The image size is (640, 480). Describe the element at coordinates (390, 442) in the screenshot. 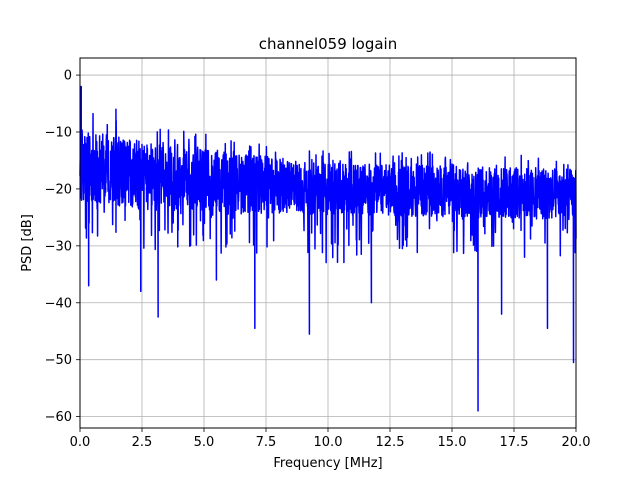

I see `x-tick-label: 12.5` at that location.